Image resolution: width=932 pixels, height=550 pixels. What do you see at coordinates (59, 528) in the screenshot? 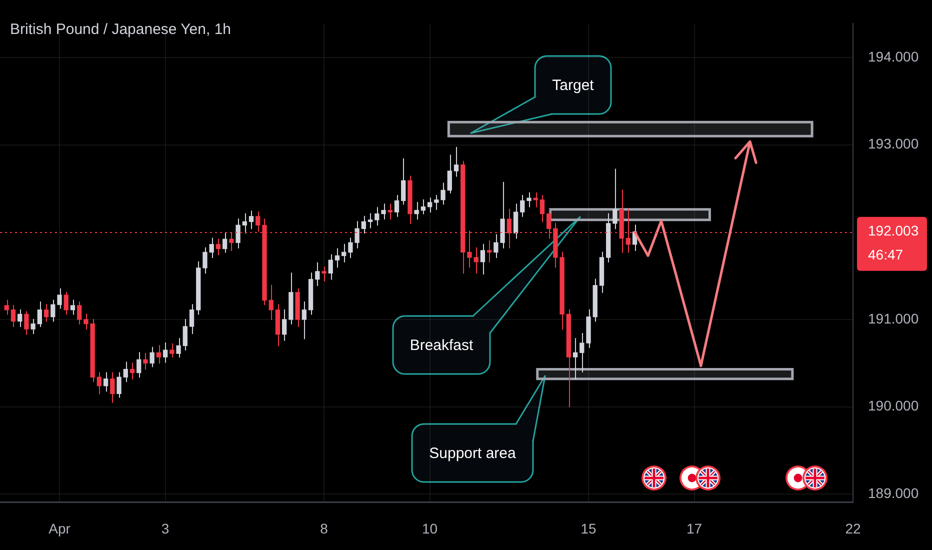
I see `x-tick-label: Apr` at bounding box center [59, 528].